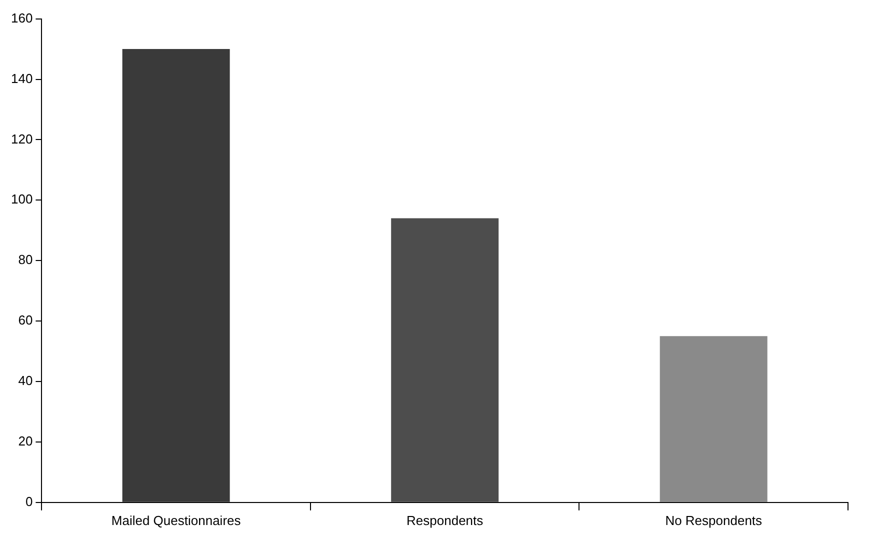  What do you see at coordinates (445, 520) in the screenshot?
I see `x-tick-label: Respondents` at bounding box center [445, 520].